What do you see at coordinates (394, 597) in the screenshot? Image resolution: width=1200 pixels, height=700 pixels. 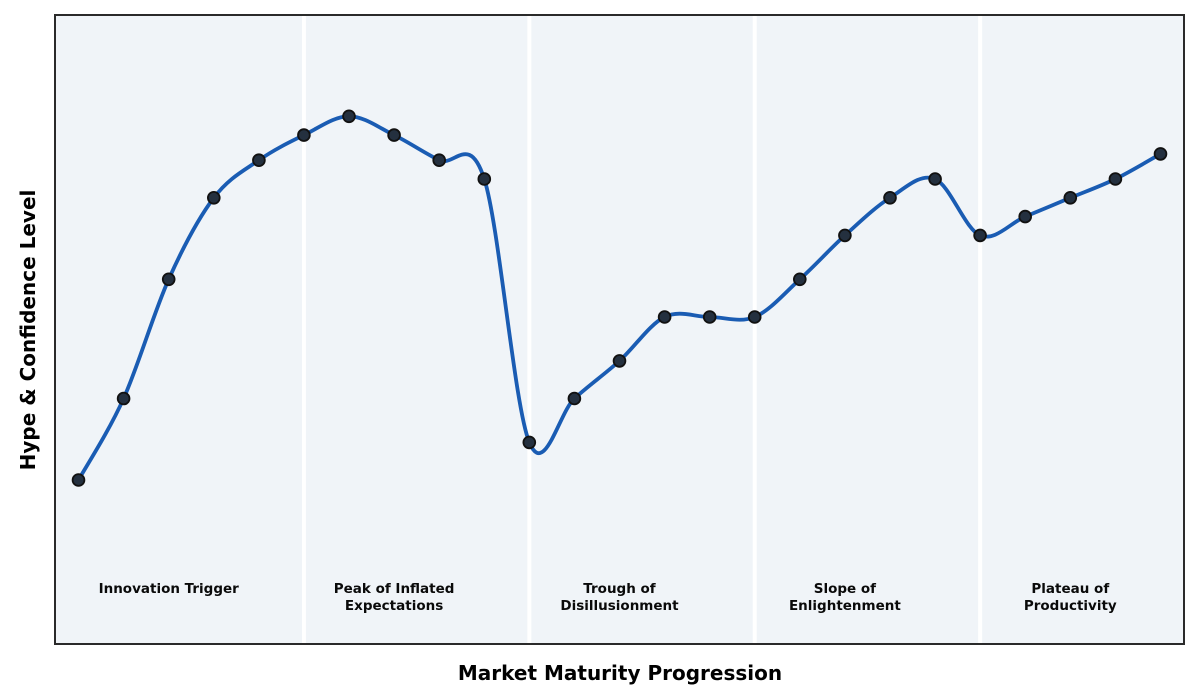 I see `phase-label-peak-of-inflated-expectations: Peak of Inflated Expectations` at bounding box center [394, 597].